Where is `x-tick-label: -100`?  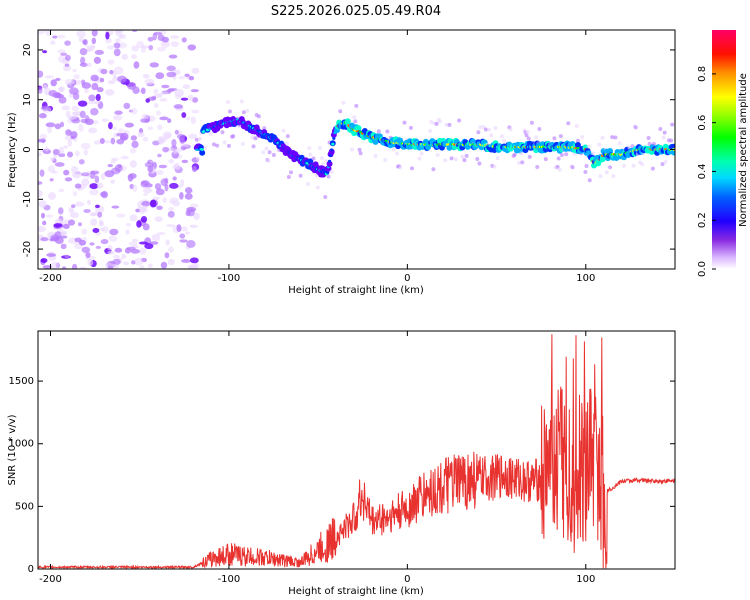 x-tick-label: -100 is located at coordinates (229, 278).